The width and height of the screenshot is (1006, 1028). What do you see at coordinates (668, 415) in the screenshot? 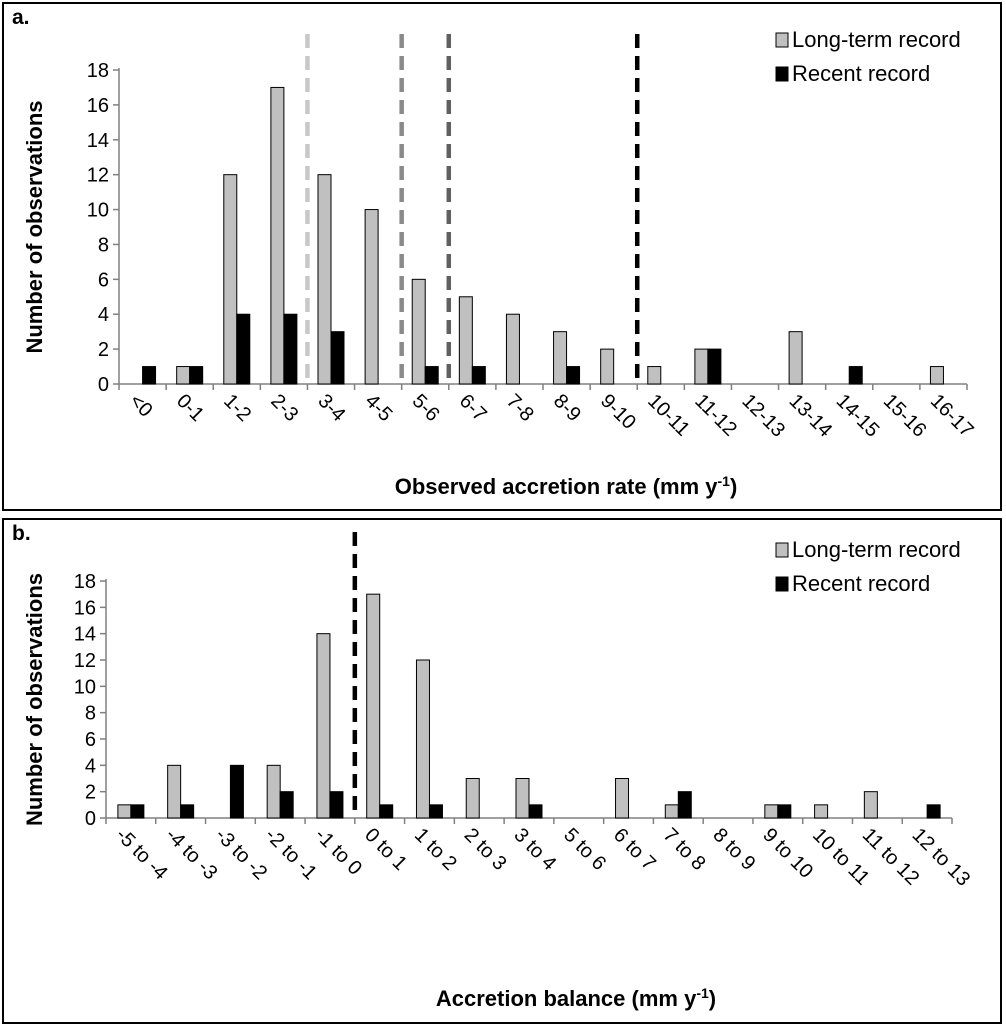
I see `x-tick-label: 10-11` at bounding box center [668, 415].